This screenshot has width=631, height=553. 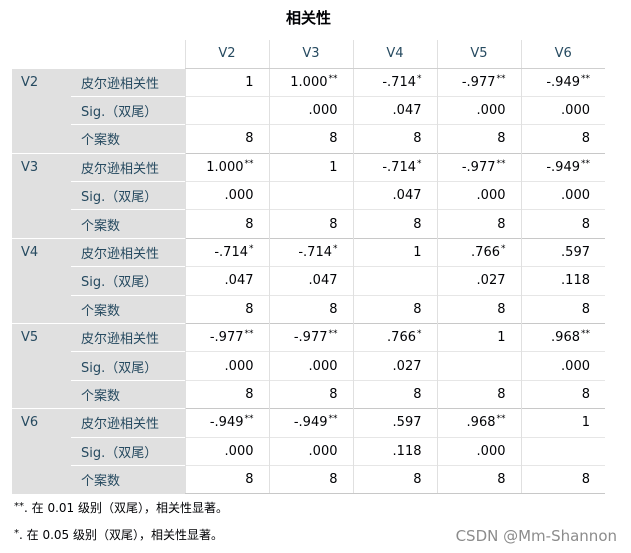 What do you see at coordinates (16, 533) in the screenshot?
I see `footnote-marker: *` at bounding box center [16, 533].